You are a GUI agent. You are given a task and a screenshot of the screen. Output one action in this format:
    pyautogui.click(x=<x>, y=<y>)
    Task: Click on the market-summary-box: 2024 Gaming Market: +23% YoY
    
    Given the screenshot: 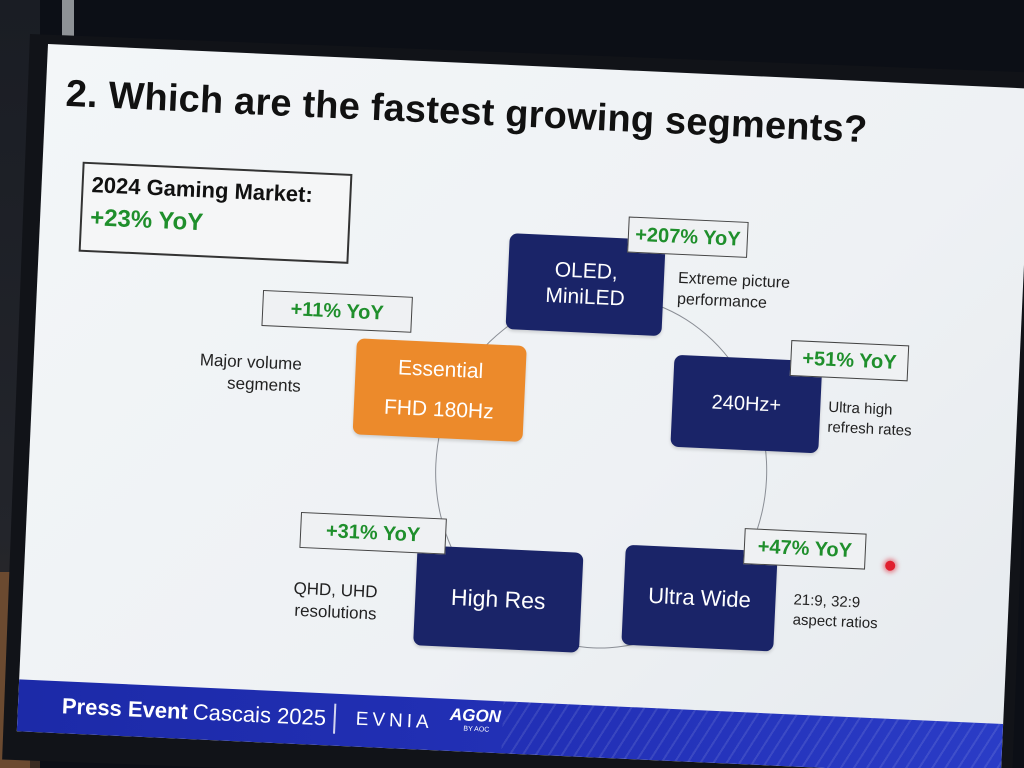 What is the action you would take?
    pyautogui.click(x=215, y=212)
    